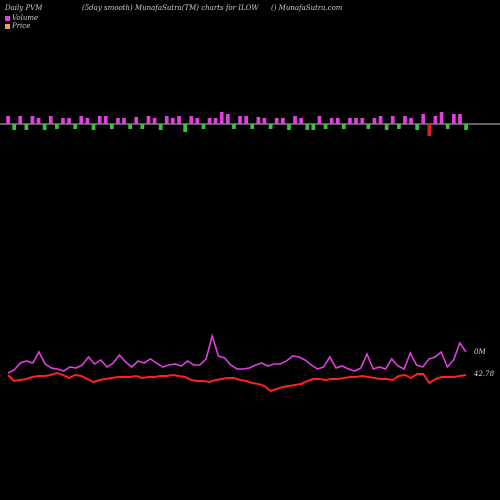  I want to click on site-credit: () MunafaSutra.com, so click(307, 8).